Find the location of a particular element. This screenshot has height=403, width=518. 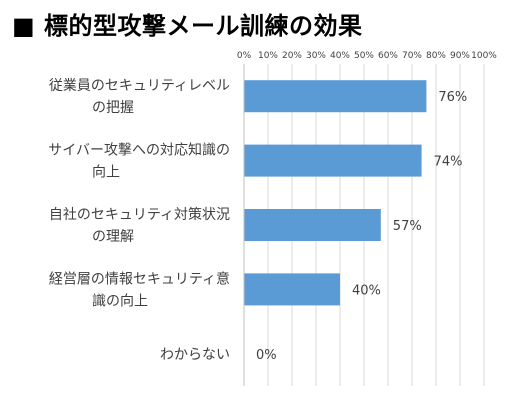

x-tick-label: 40% is located at coordinates (340, 56).